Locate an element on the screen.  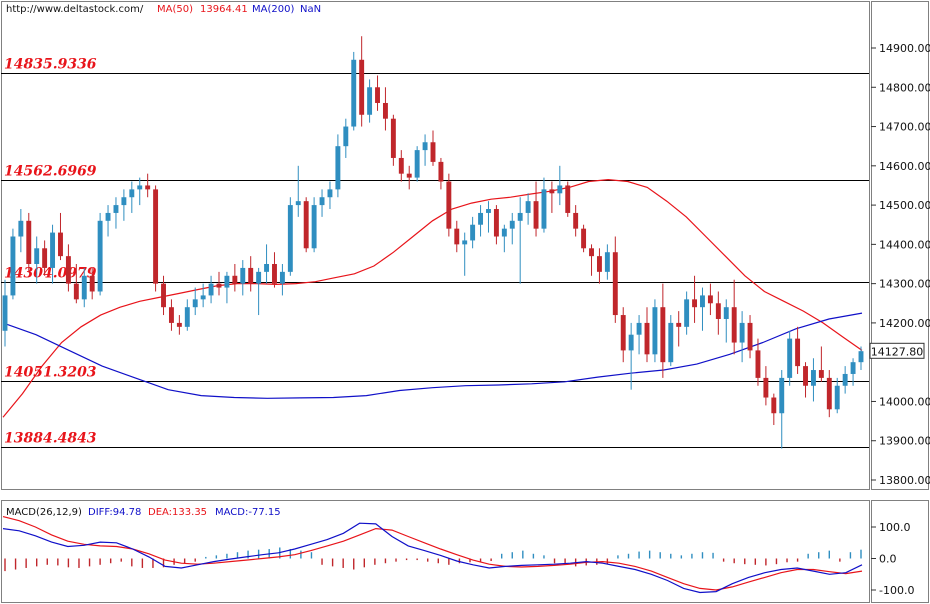
level-label: 14835.9336 is located at coordinates (50, 65).